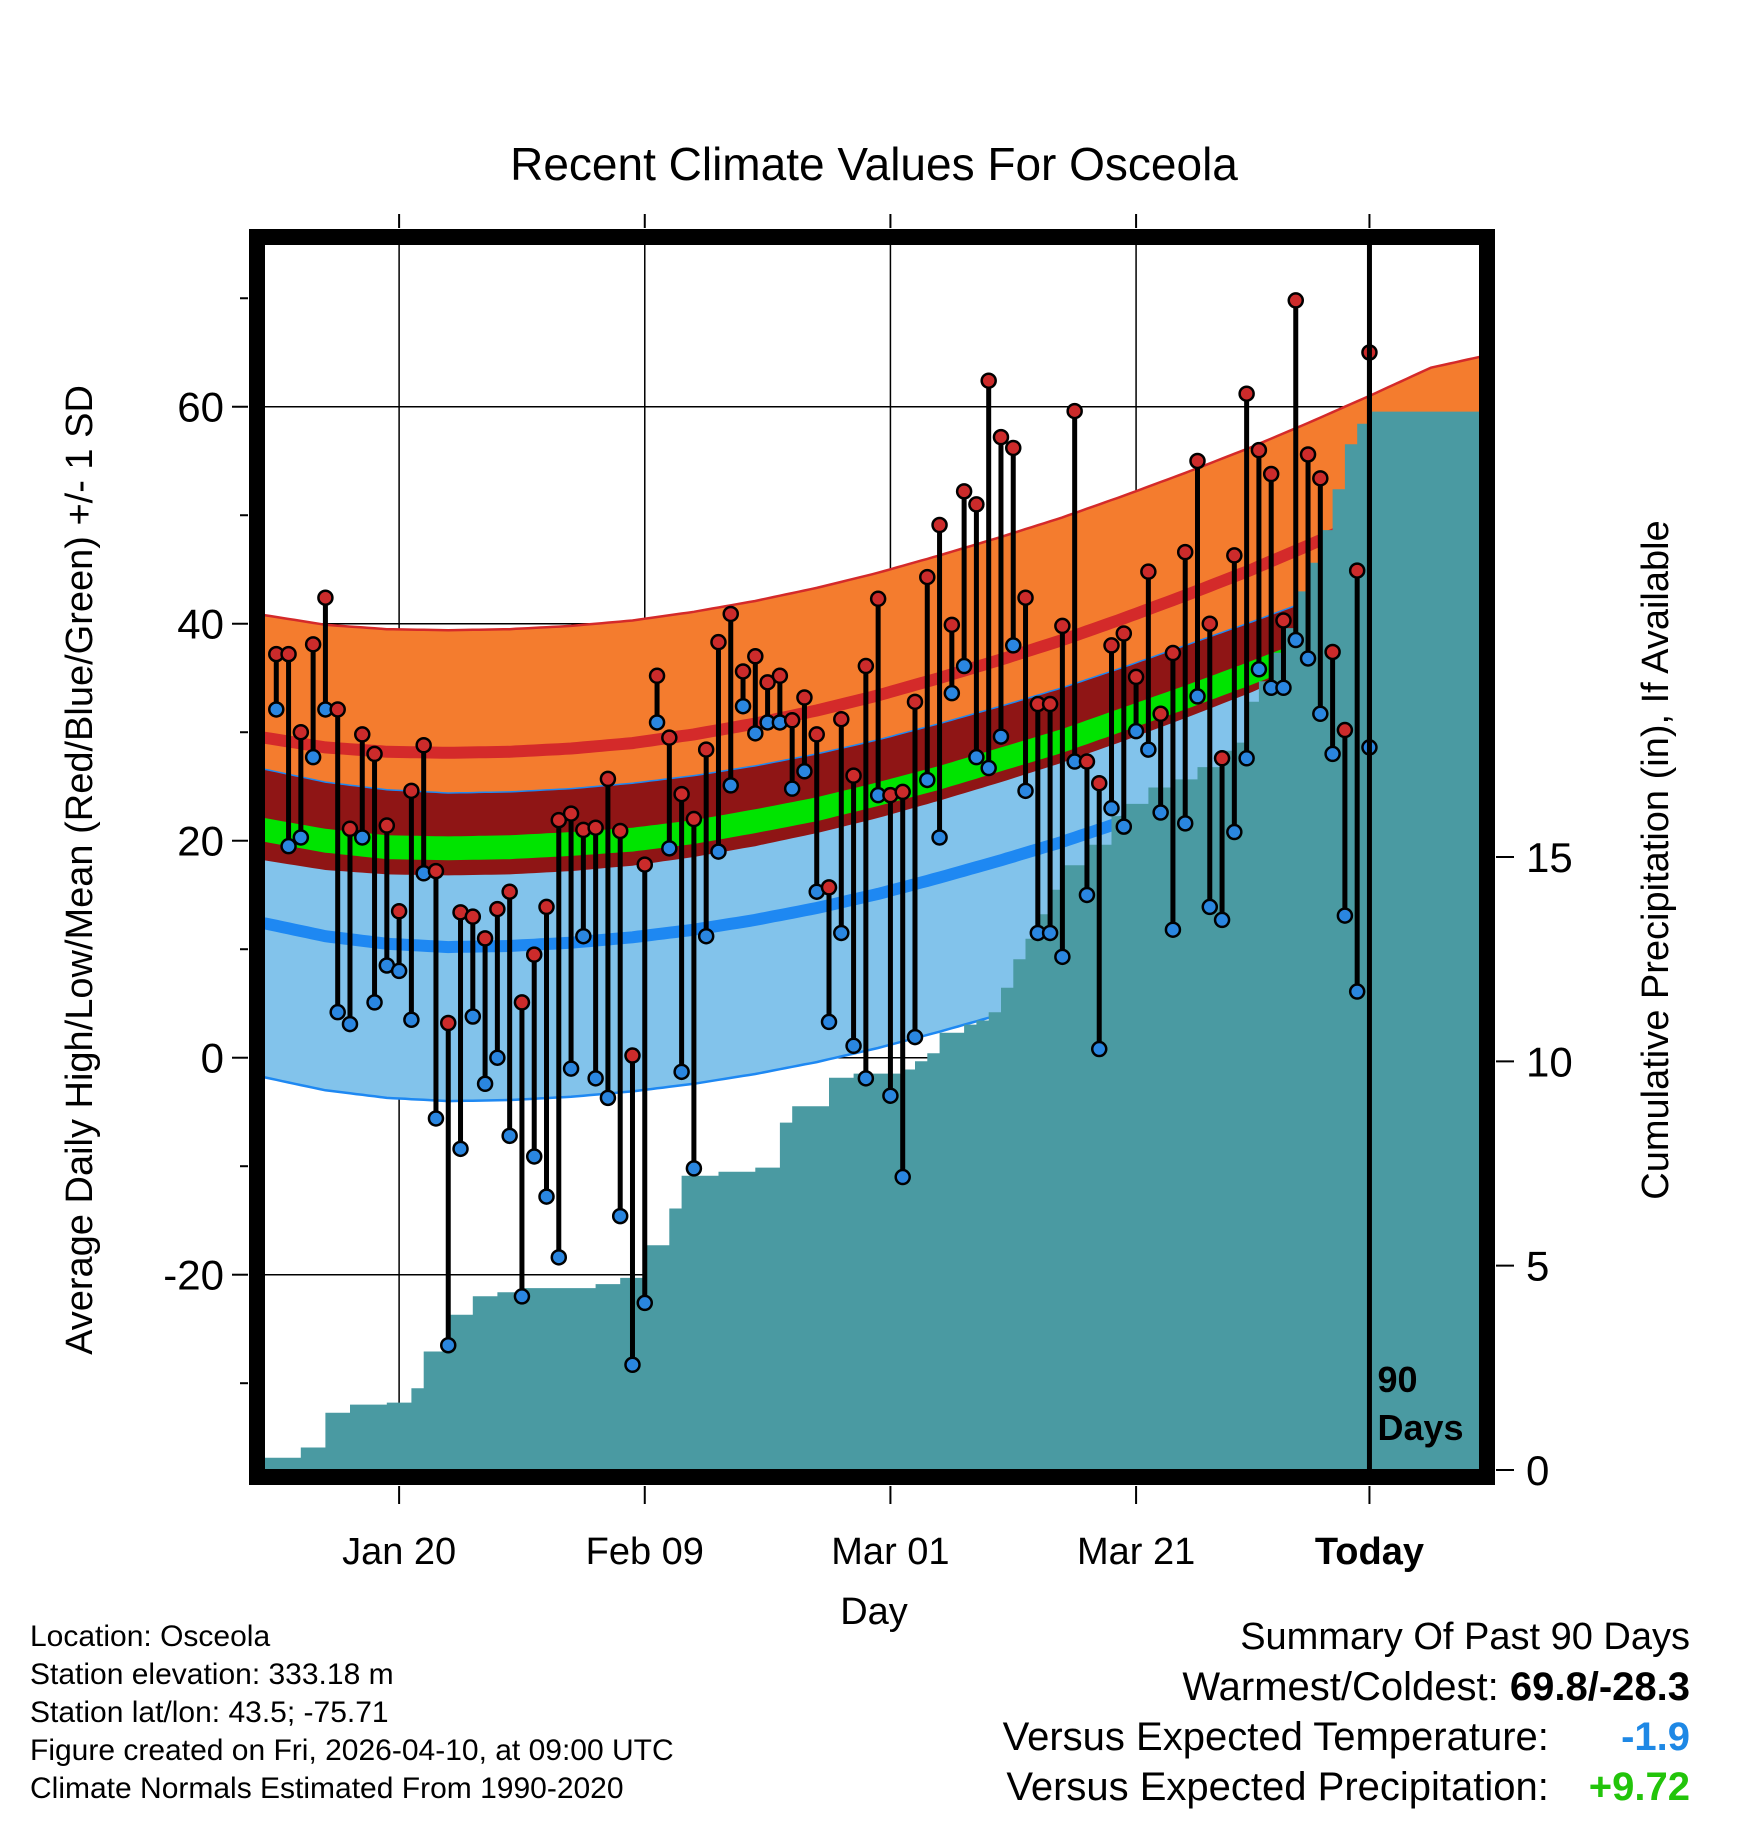 The width and height of the screenshot is (1748, 1828). Describe the element at coordinates (1549, 1061) in the screenshot. I see `y2-tick-label: 10` at that location.